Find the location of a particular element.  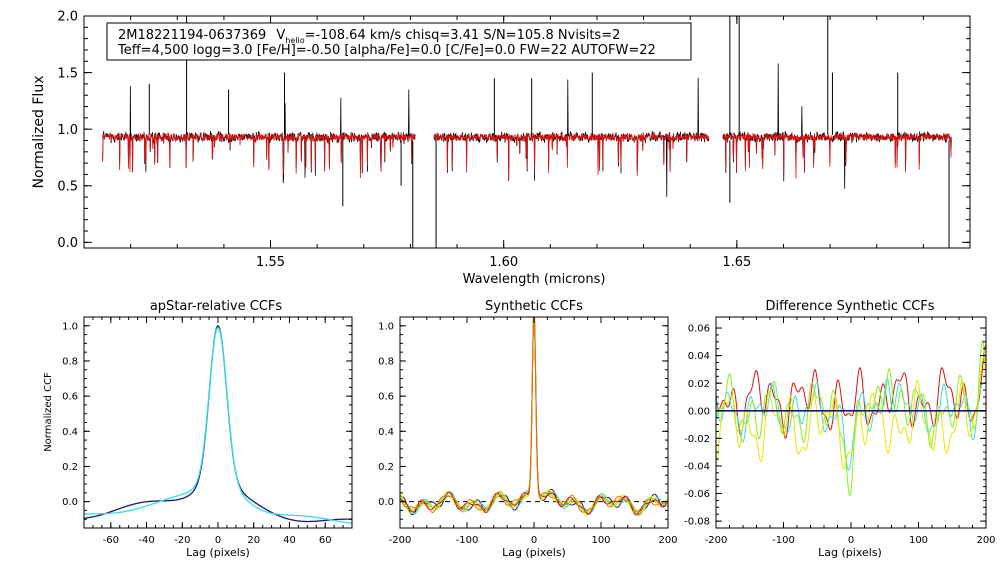

x-tick-label: 60 is located at coordinates (325, 540).